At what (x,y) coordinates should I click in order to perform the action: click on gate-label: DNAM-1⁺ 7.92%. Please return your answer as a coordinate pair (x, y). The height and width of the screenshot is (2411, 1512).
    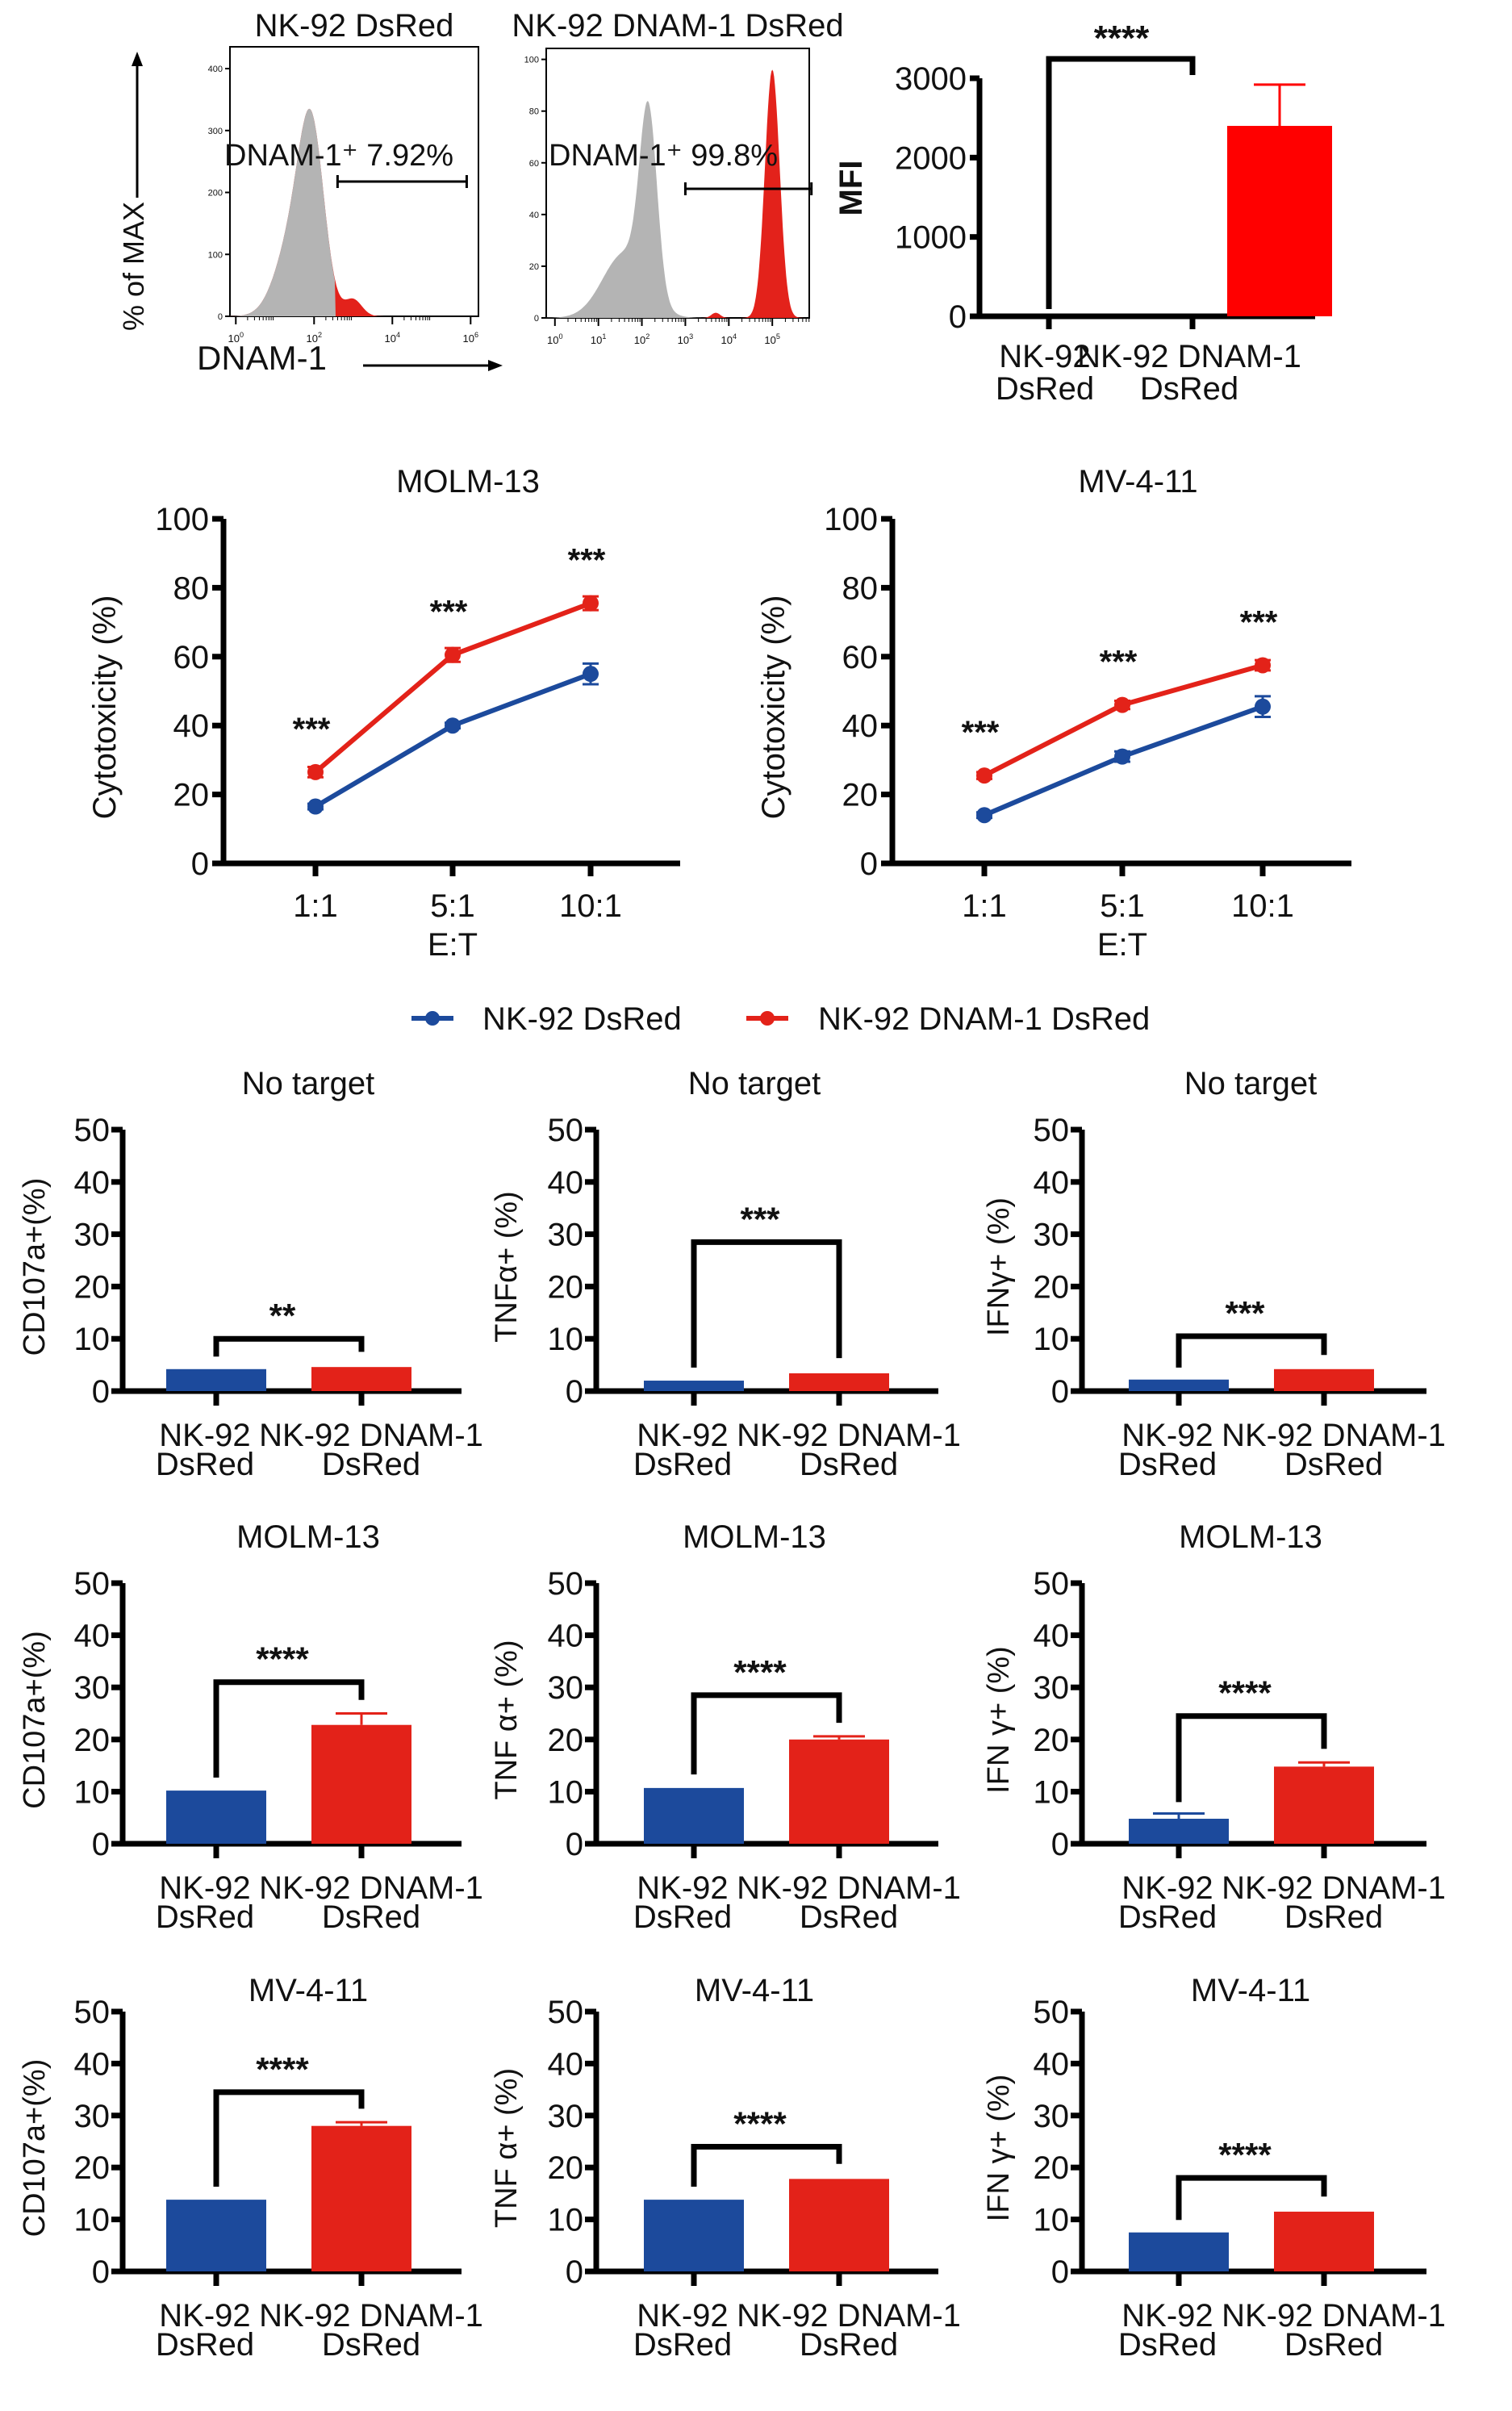
    Looking at the image, I should click on (338, 156).